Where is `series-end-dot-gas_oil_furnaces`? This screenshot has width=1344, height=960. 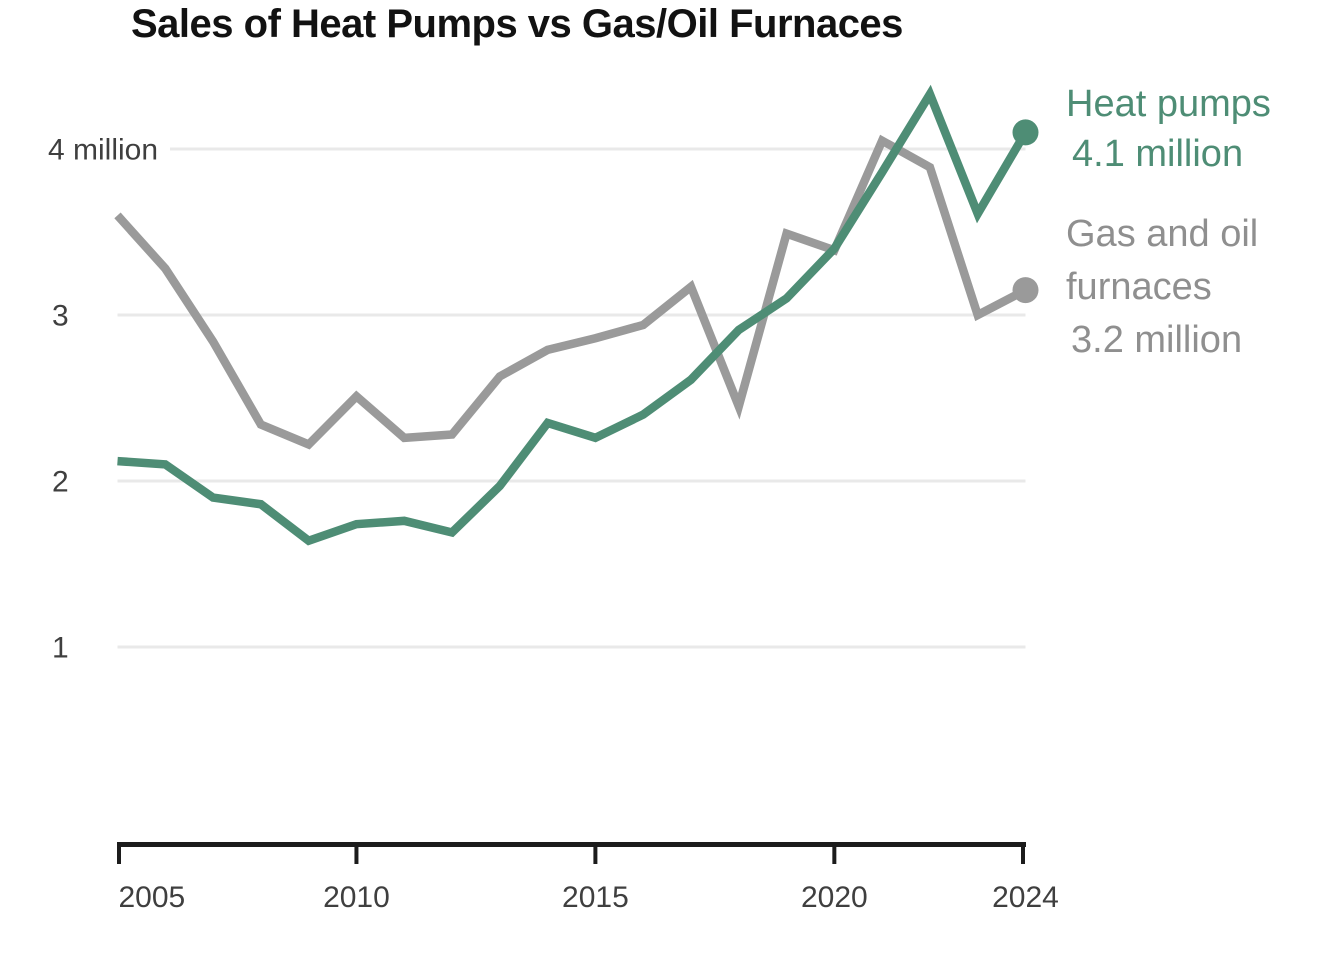 series-end-dot-gas_oil_furnaces is located at coordinates (1025, 290).